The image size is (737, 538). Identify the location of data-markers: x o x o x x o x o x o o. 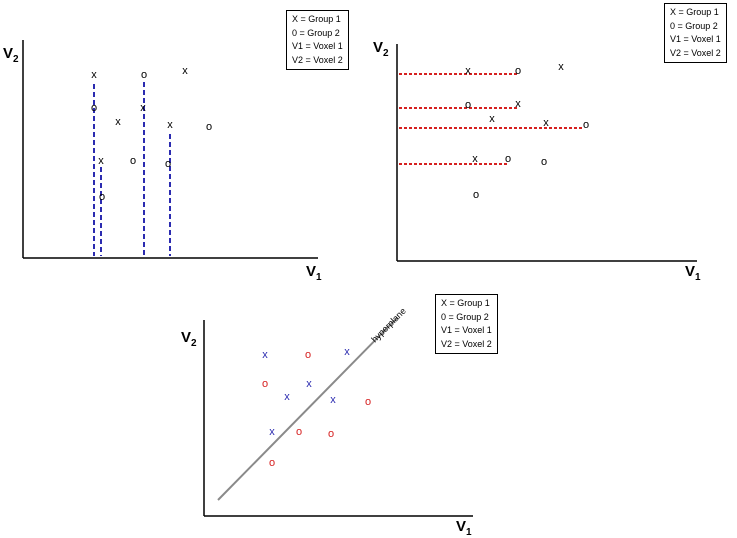
(151, 134).